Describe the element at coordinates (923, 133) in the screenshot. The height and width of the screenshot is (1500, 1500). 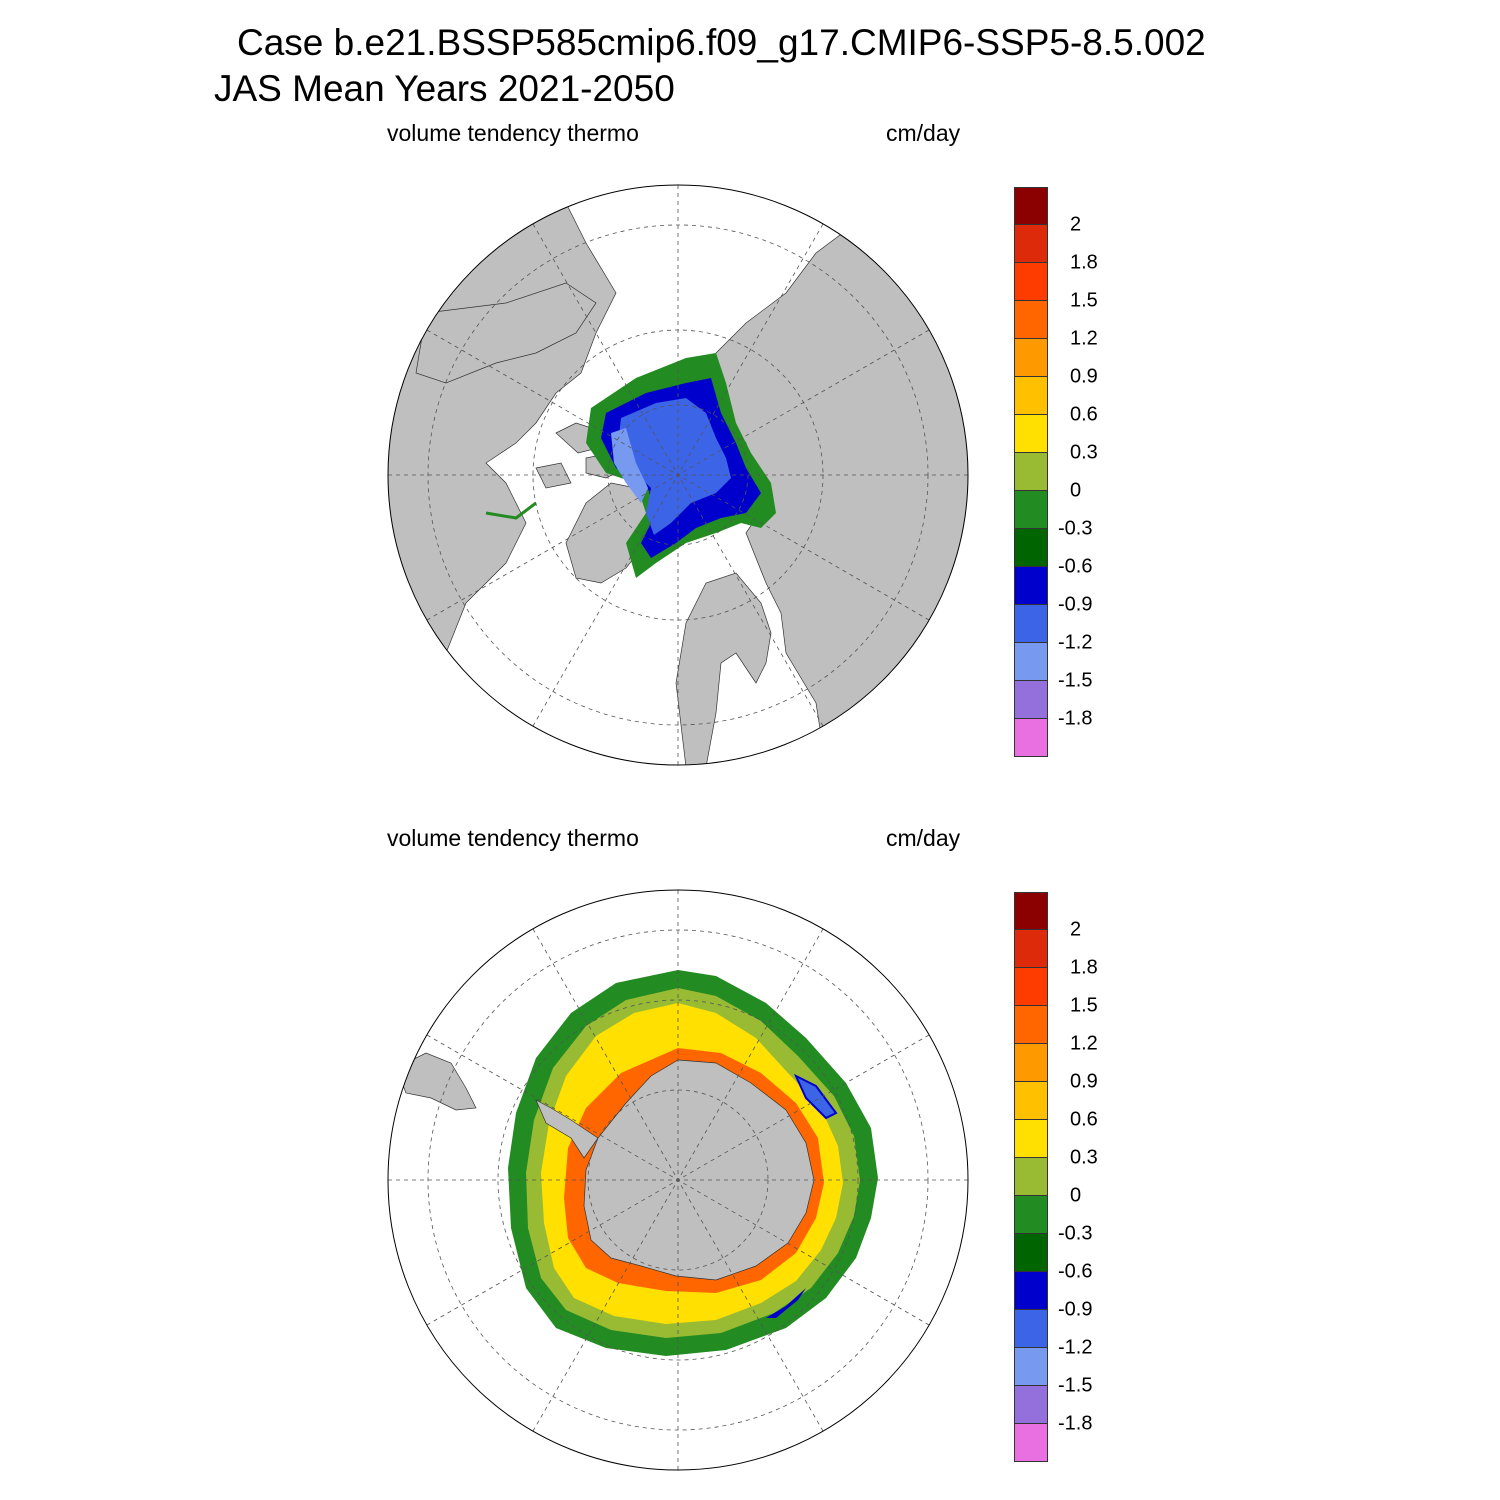
I see `panel-north-units: cm/day` at that location.